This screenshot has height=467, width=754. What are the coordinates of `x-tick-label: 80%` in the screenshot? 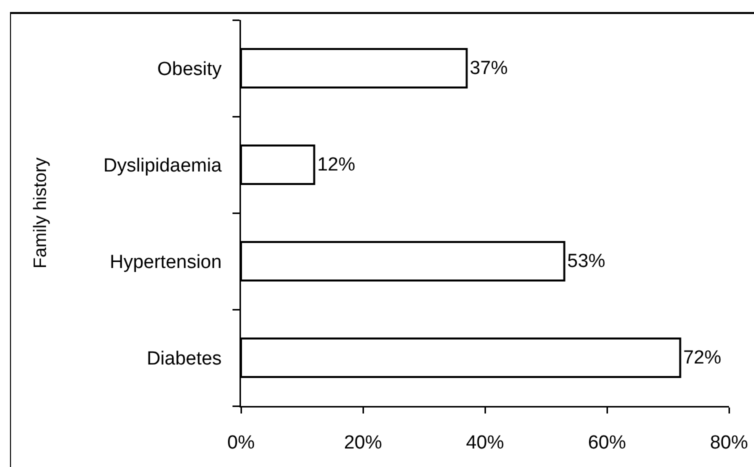 It's located at (729, 443).